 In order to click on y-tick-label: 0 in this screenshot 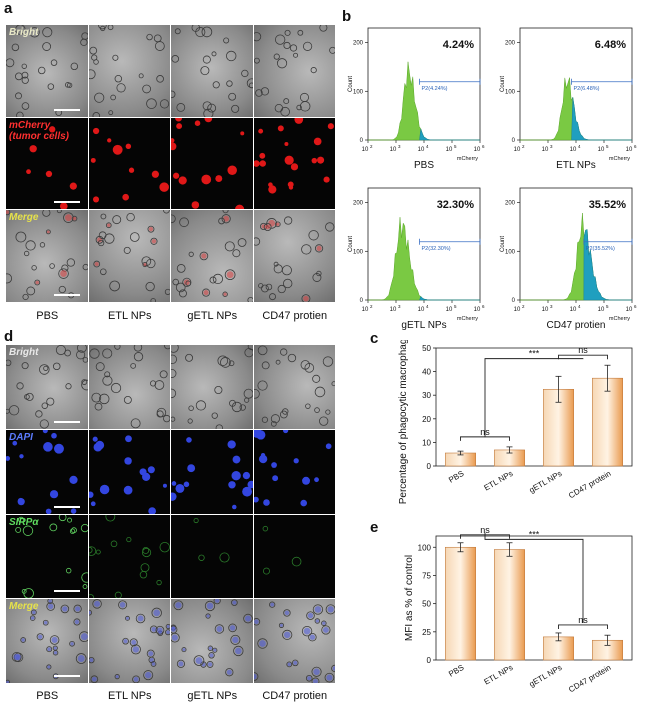, I will do `click(362, 141)`.